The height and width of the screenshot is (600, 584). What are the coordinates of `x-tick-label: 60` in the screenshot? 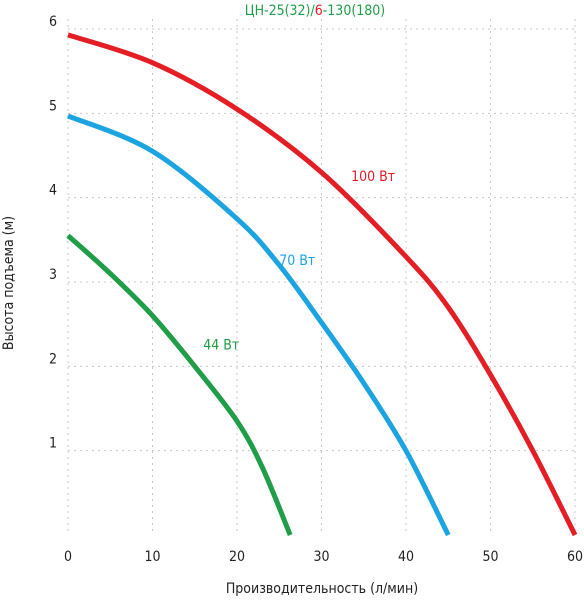 It's located at (575, 557).